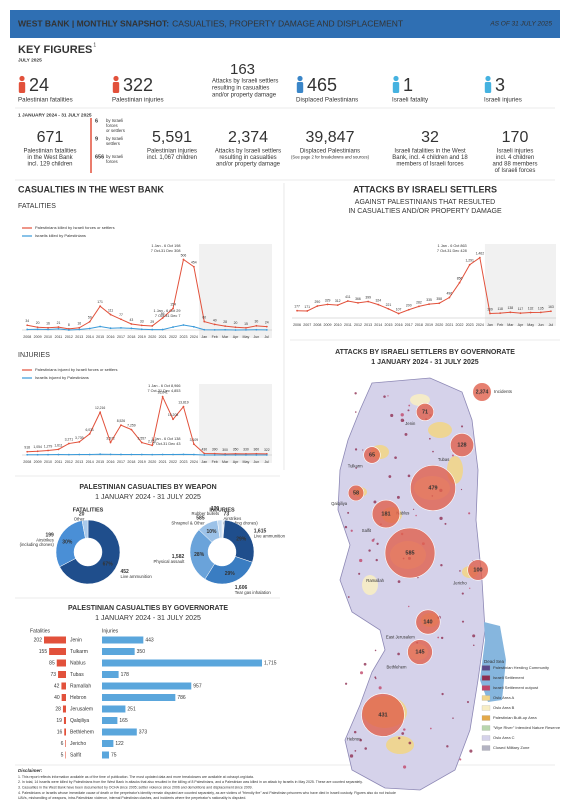  What do you see at coordinates (297, 307) in the screenshot?
I see `data-label: 177` at bounding box center [297, 307].